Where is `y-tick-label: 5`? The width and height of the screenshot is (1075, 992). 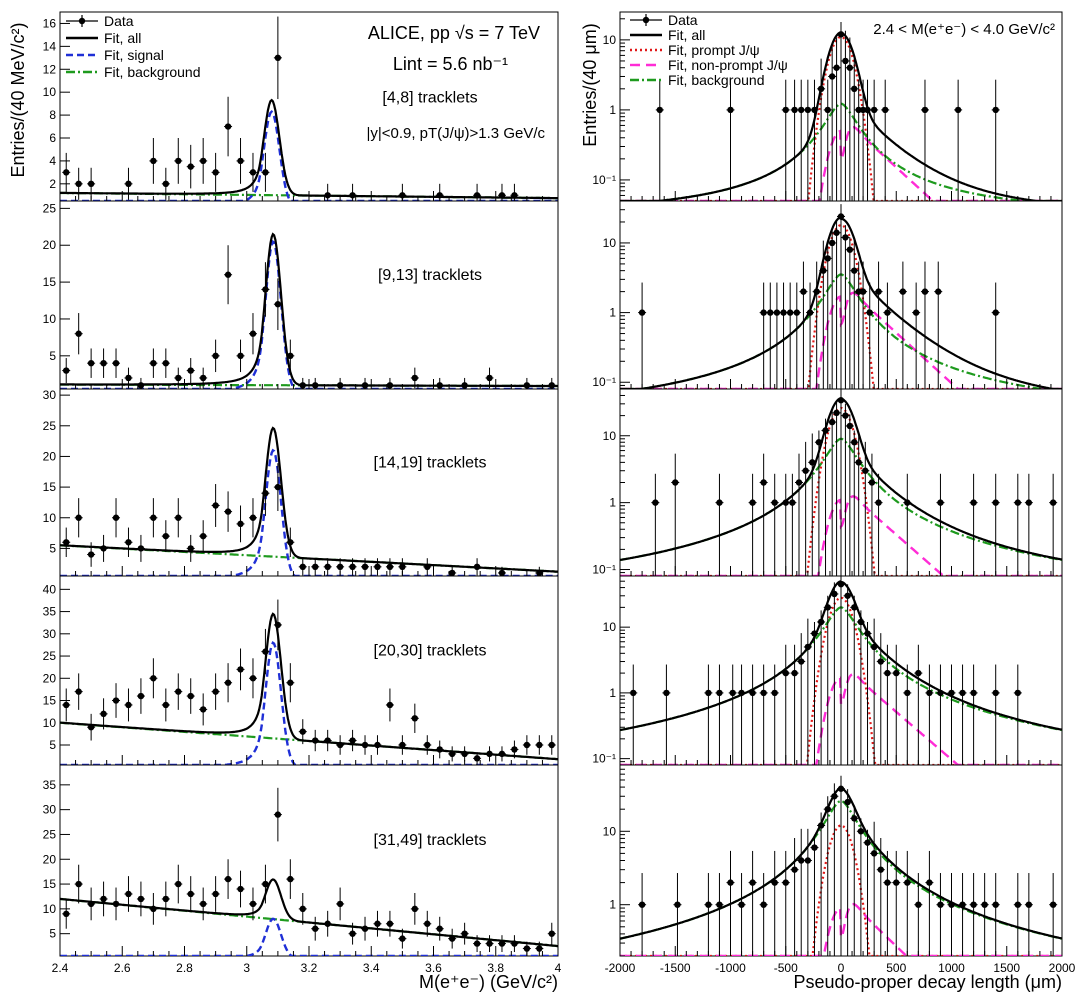
y-tick-label: 5 is located at coordinates (52, 548).